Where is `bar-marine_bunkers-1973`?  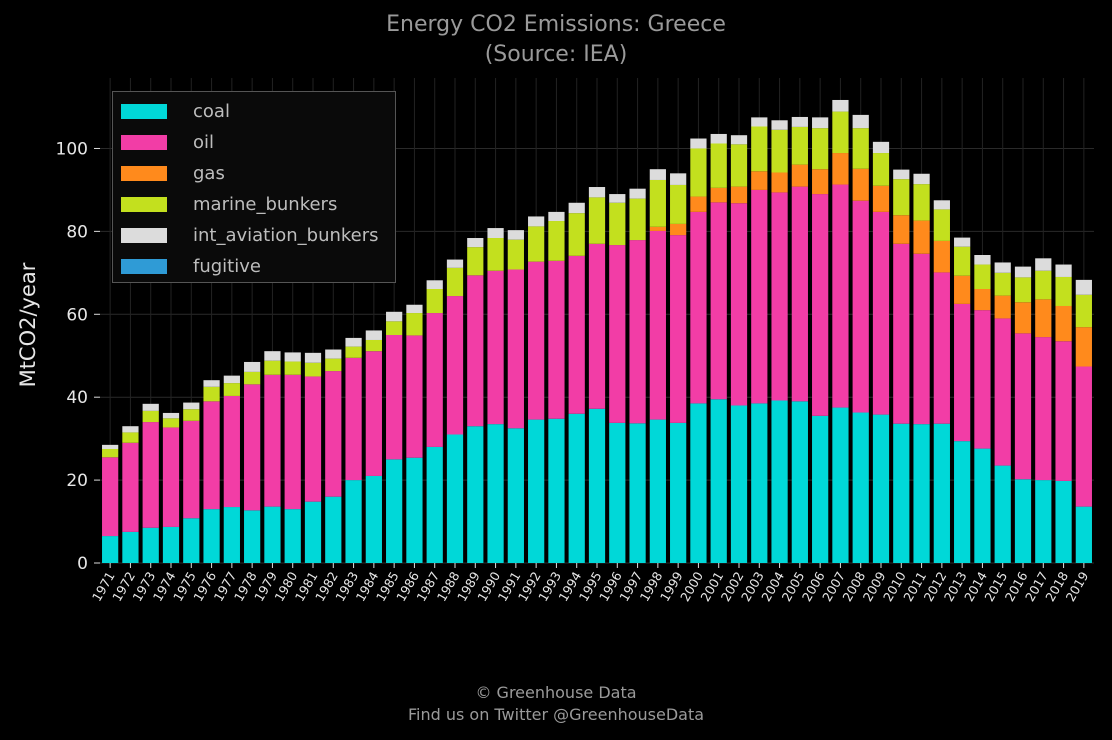 bar-marine_bunkers-1973 is located at coordinates (150, 416).